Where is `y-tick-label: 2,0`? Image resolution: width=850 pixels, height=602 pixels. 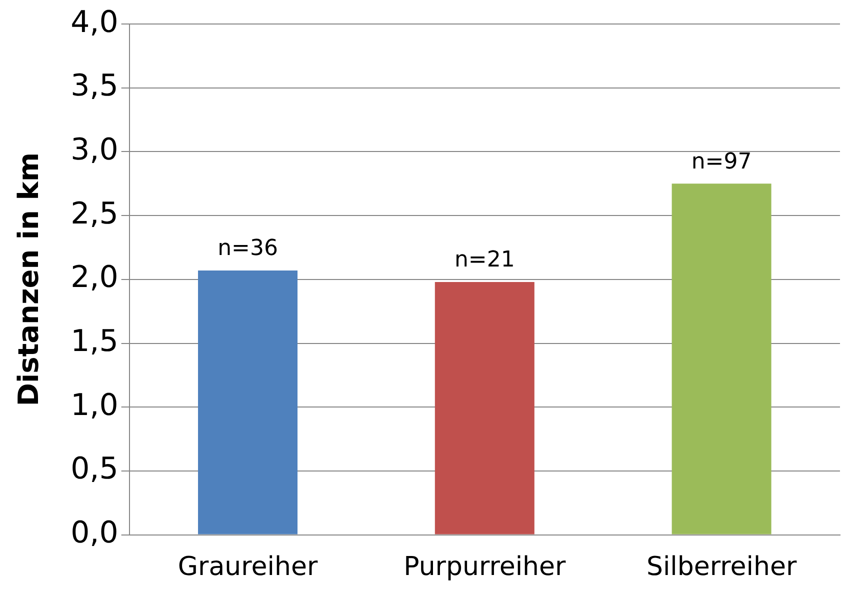 y-tick-label: 2,0 is located at coordinates (94, 278).